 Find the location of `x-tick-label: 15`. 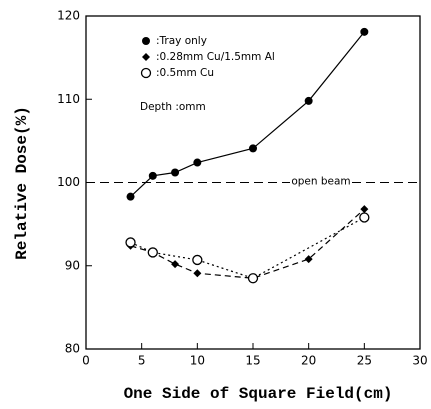

x-tick-label: 15 is located at coordinates (252, 361).